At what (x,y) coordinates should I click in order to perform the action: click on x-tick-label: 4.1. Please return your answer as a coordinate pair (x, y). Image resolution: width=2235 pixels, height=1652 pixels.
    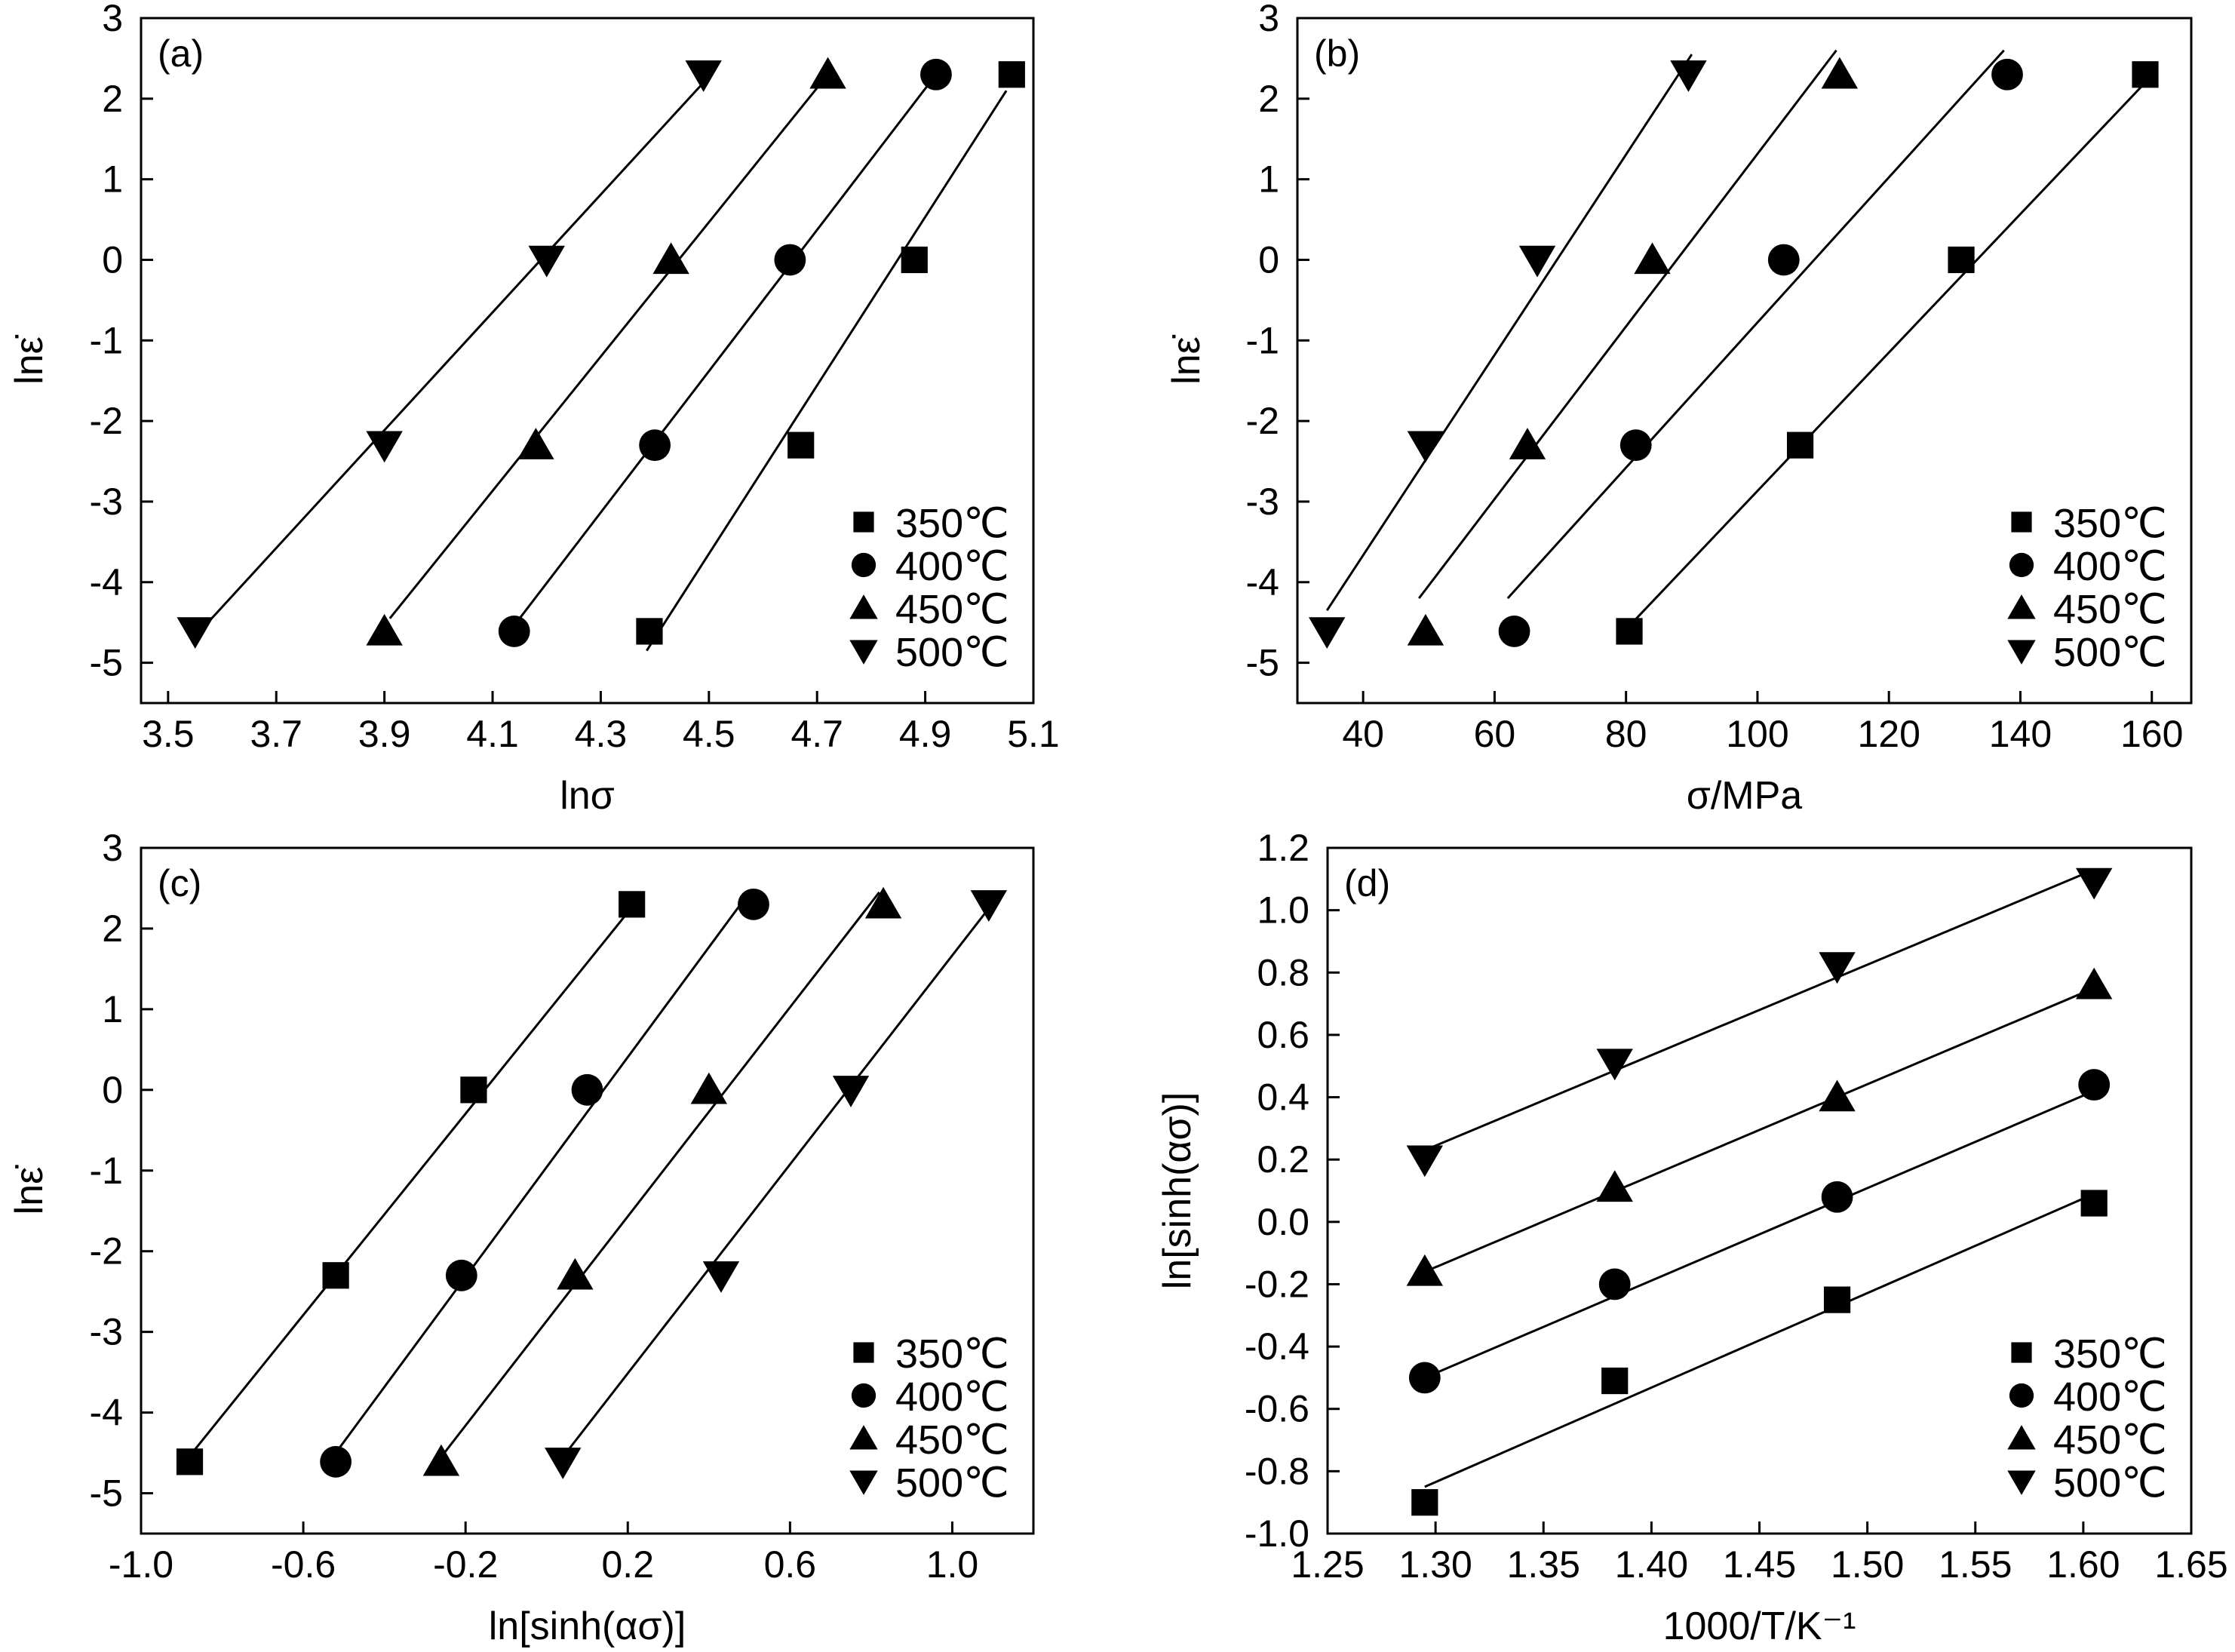
    Looking at the image, I should click on (492, 734).